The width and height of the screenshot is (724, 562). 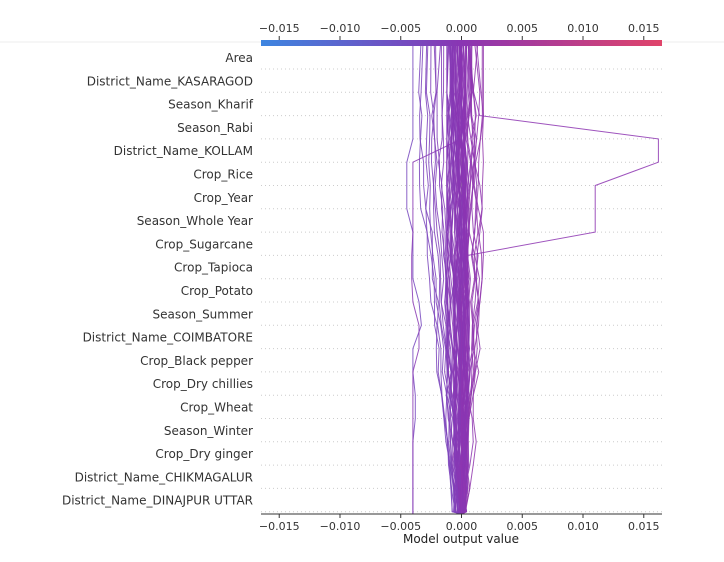 I want to click on x-tick-label: 0.015, so click(x=644, y=526).